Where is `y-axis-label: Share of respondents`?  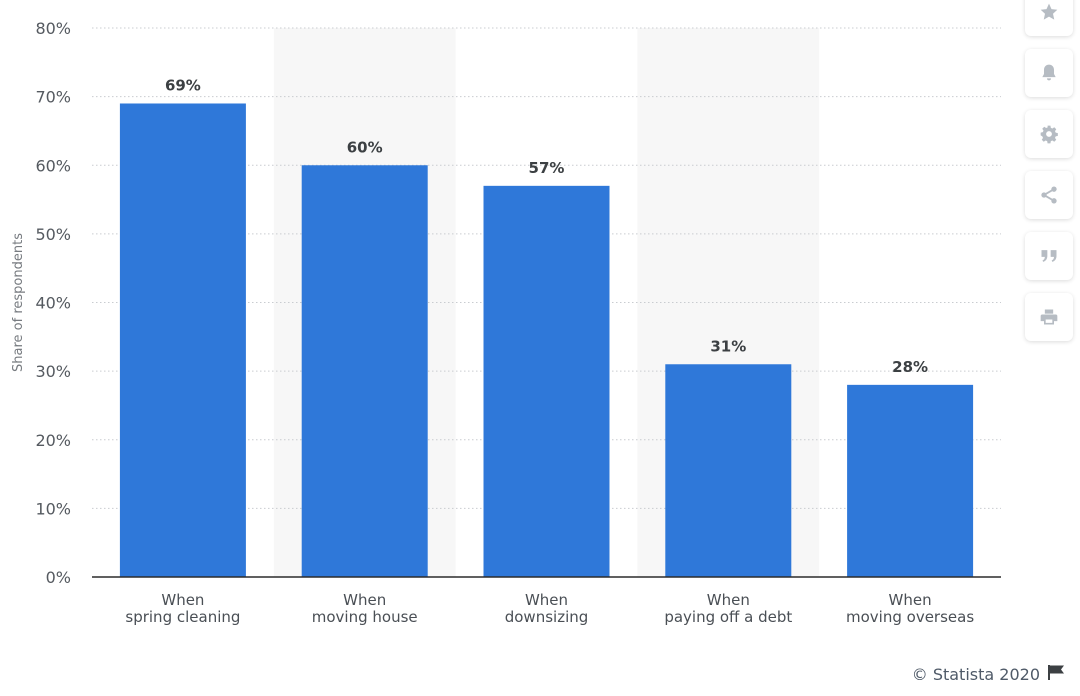
y-axis-label: Share of respondents is located at coordinates (18, 302).